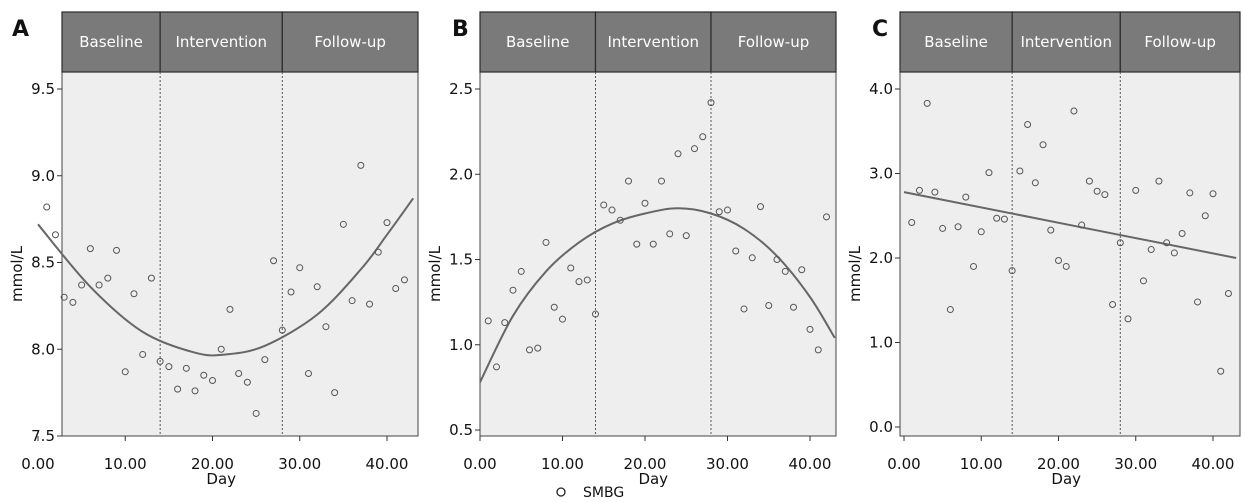 This screenshot has height=502, width=1243. I want to click on y-tick-label: 9.0, so click(43, 176).